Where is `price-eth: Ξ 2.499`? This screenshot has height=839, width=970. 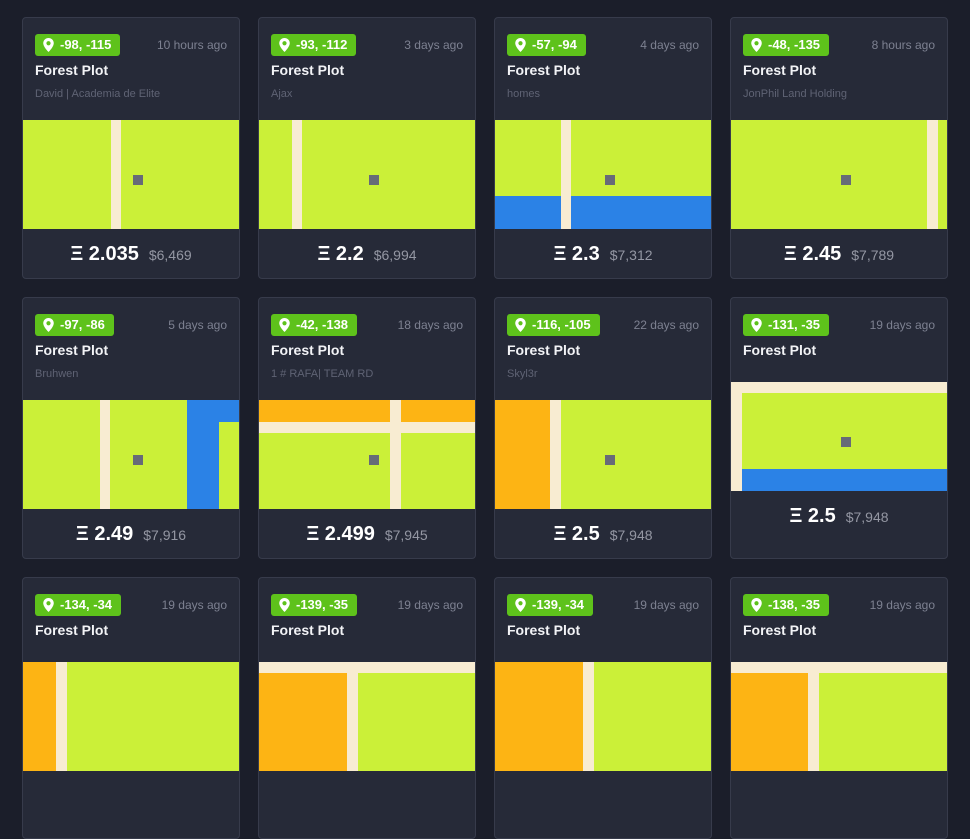
price-eth: Ξ 2.499 is located at coordinates (340, 533).